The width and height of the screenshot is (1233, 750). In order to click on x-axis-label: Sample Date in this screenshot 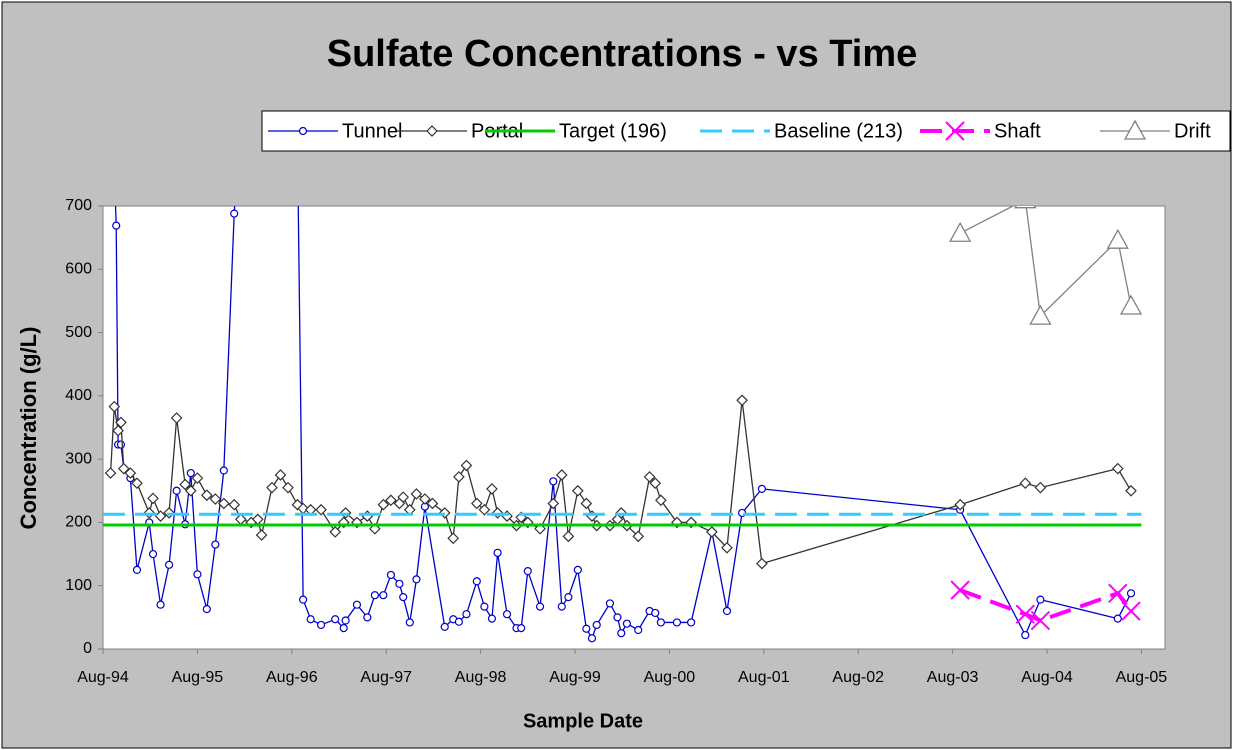, I will do `click(583, 721)`.